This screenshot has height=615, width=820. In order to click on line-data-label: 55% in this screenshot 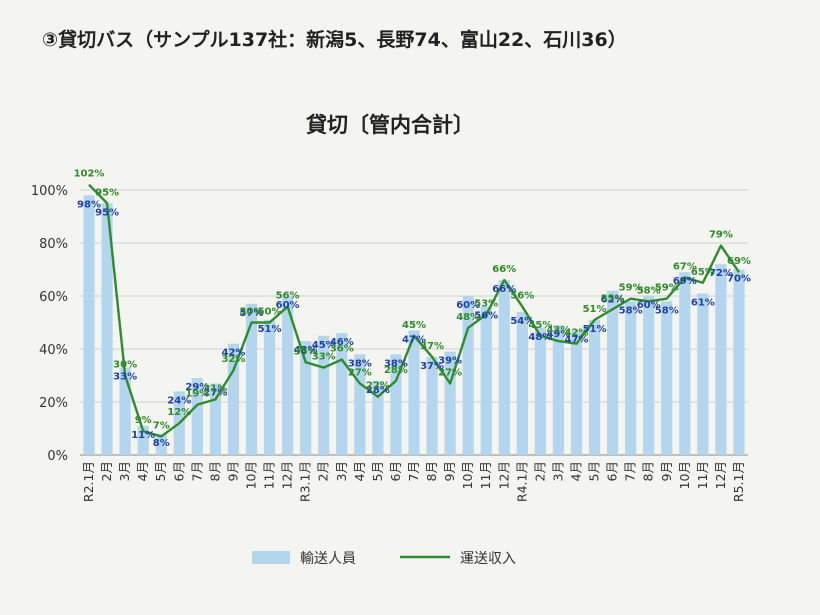, I will do `click(613, 298)`.